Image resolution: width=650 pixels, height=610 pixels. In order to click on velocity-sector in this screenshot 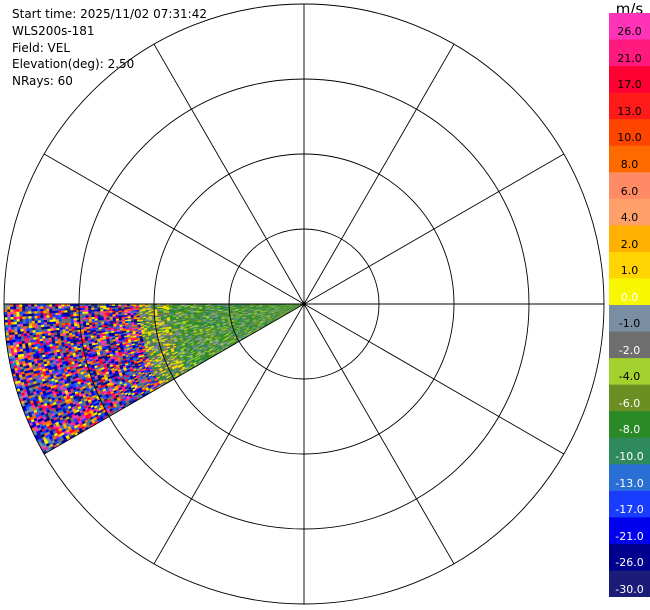, I will do `click(154, 379)`.